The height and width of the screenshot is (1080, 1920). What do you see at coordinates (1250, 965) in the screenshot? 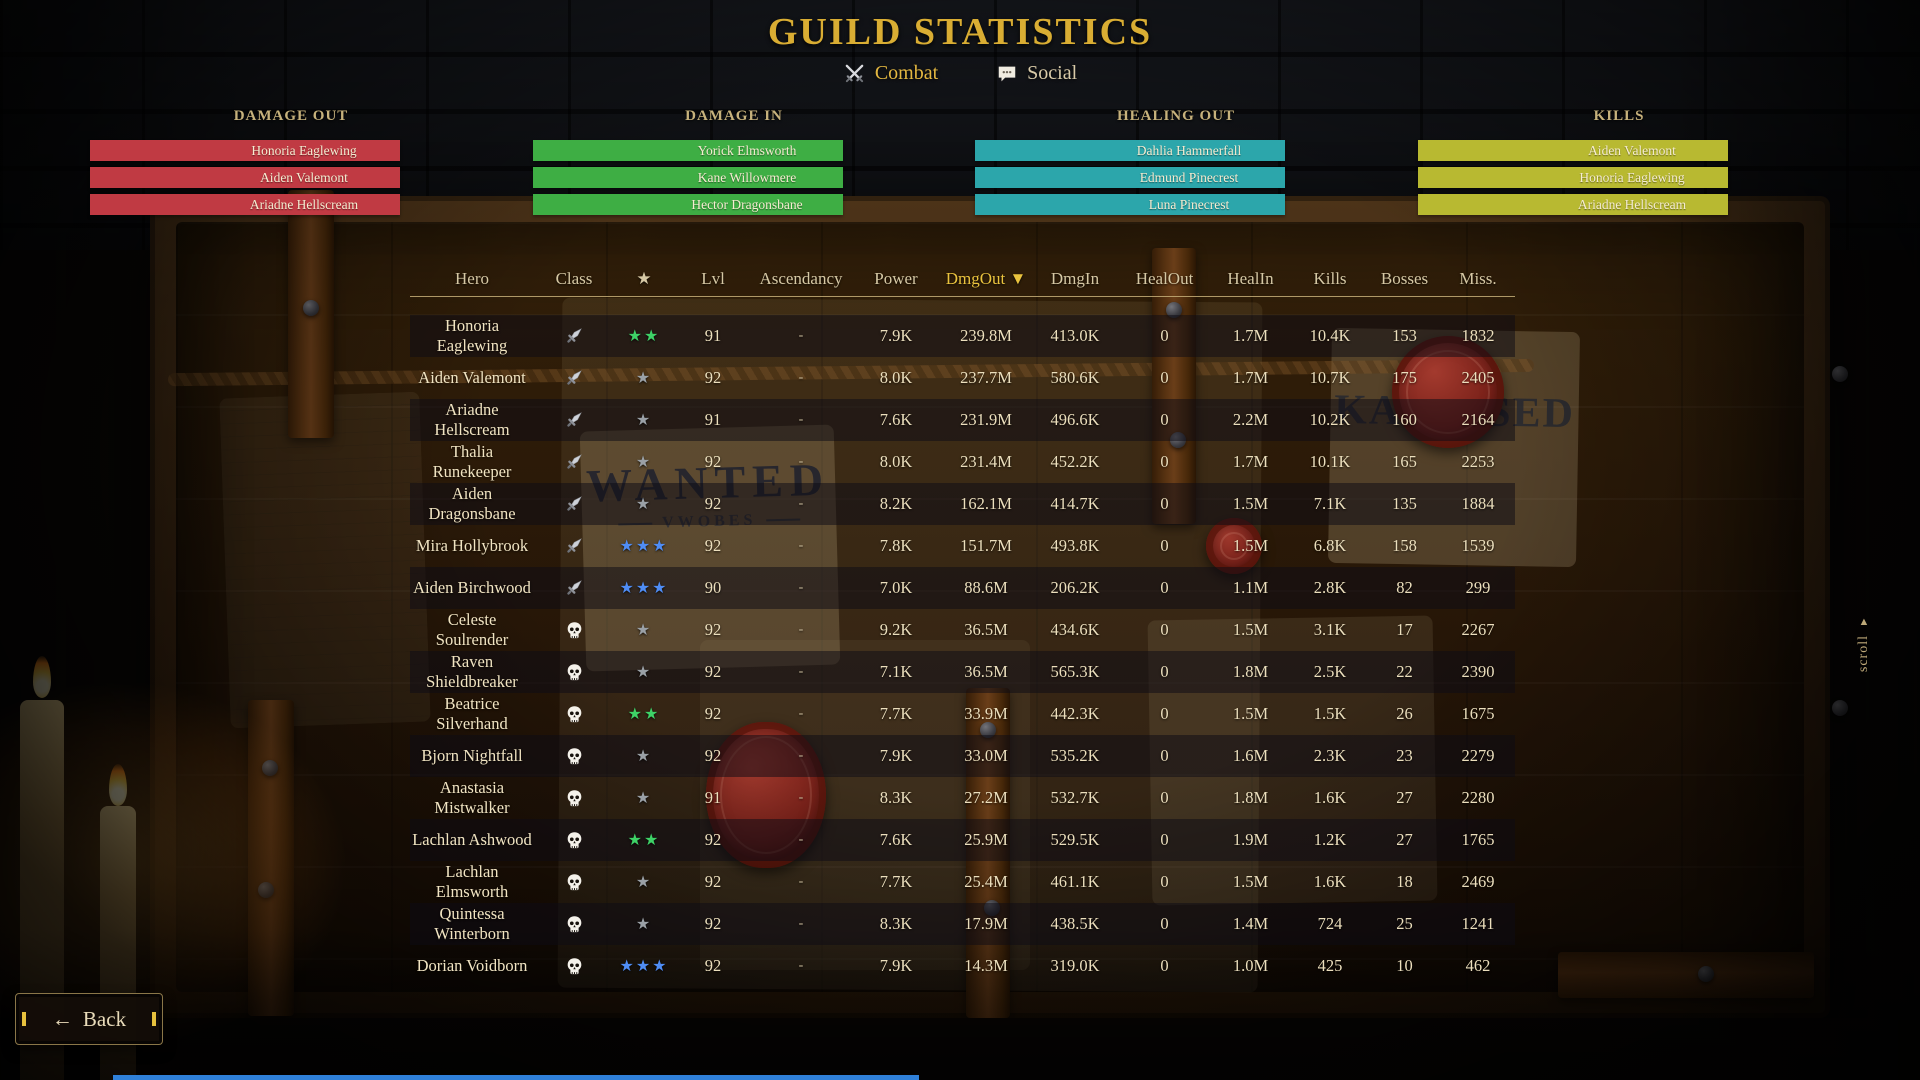
I see `cell-heal_in: 1.0M` at bounding box center [1250, 965].